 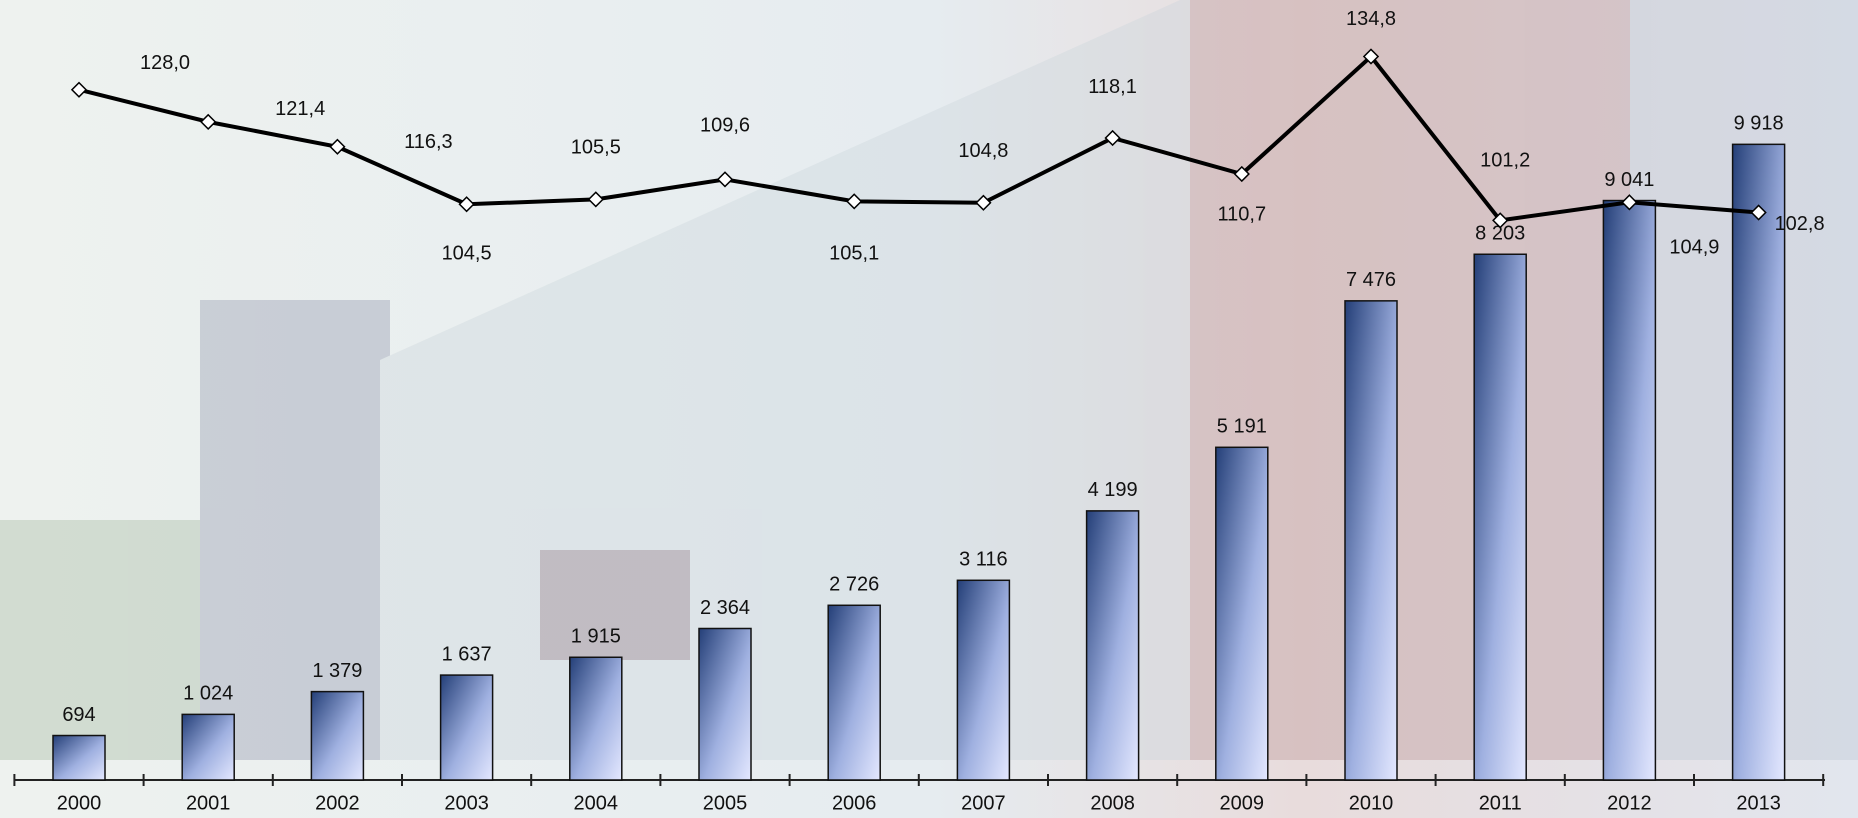 What do you see at coordinates (1505, 161) in the screenshot?
I see `data-label: 101,2` at bounding box center [1505, 161].